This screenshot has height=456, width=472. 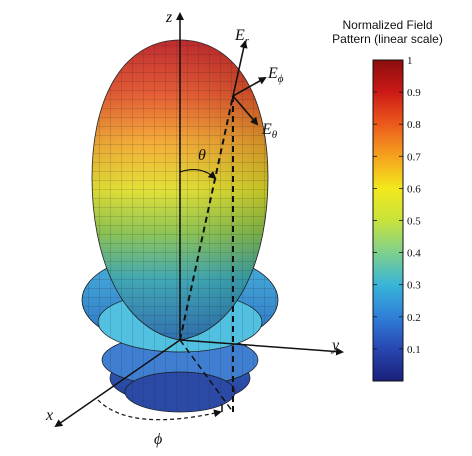 I want to click on phi-label: ϕ, so click(x=158, y=439).